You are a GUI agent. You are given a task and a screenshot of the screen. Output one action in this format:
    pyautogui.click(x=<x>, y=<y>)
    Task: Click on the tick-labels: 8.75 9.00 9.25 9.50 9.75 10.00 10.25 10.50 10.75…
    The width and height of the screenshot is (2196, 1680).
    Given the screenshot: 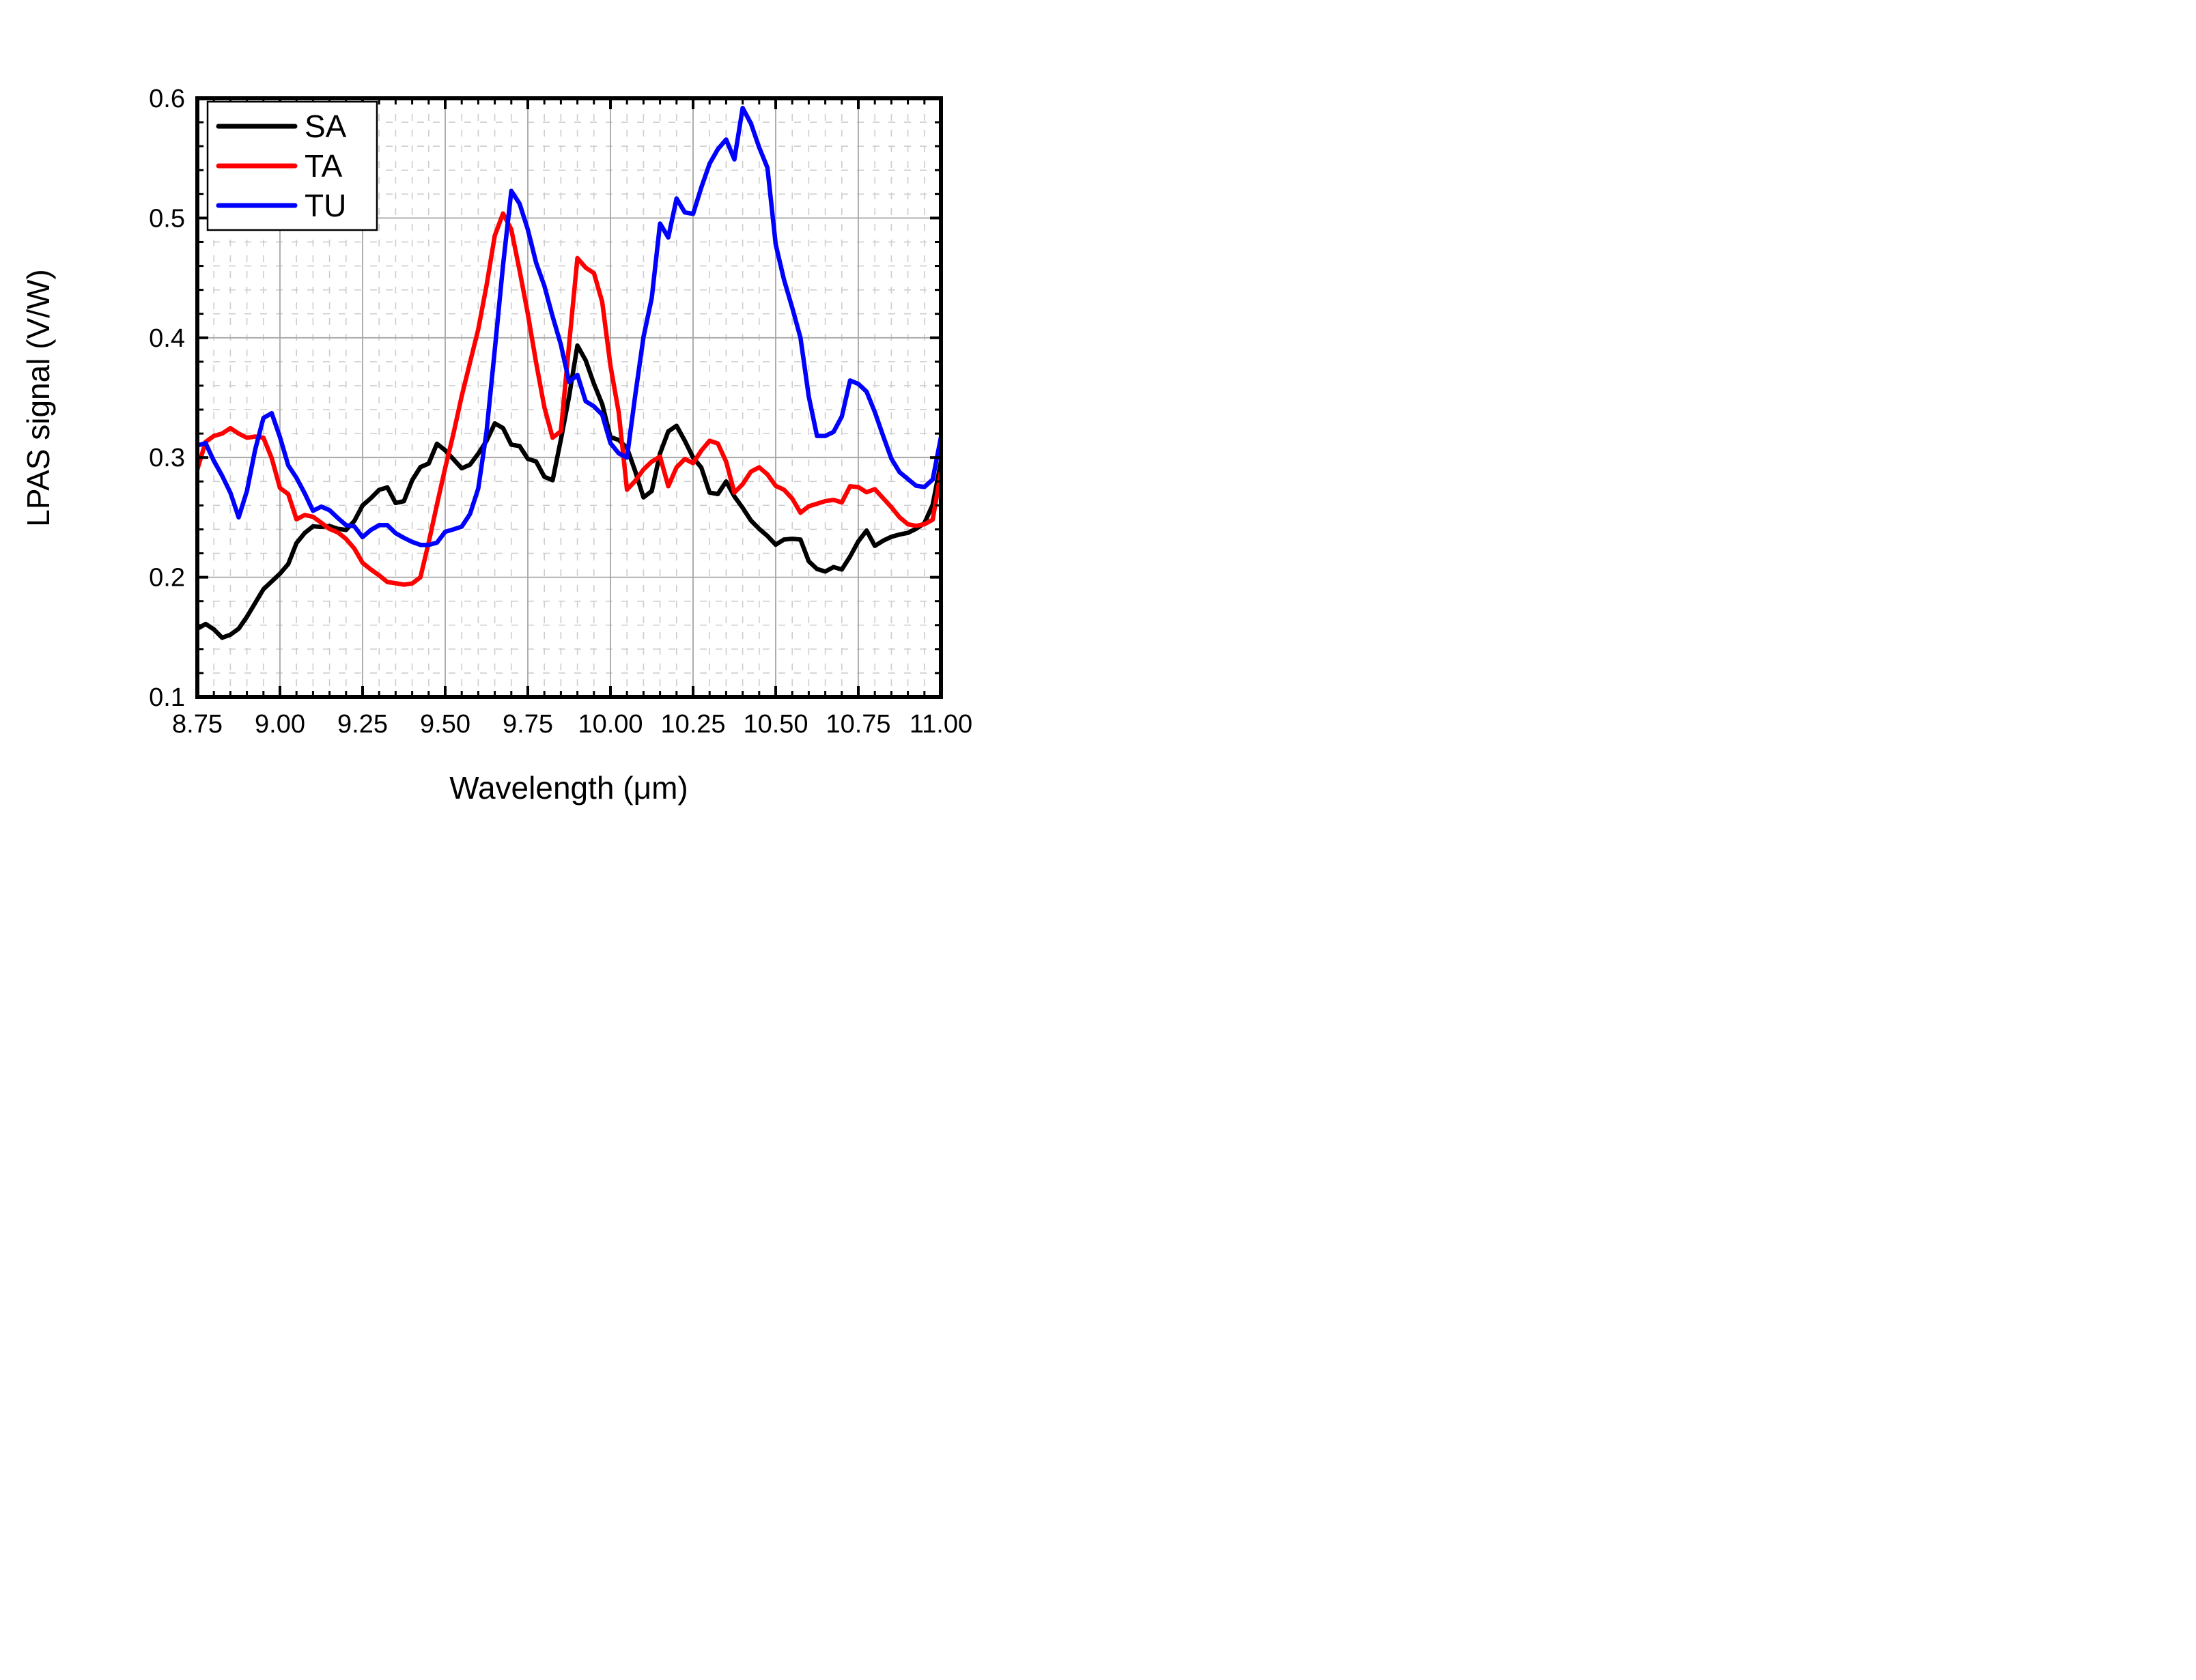 What is the action you would take?
    pyautogui.click(x=561, y=412)
    